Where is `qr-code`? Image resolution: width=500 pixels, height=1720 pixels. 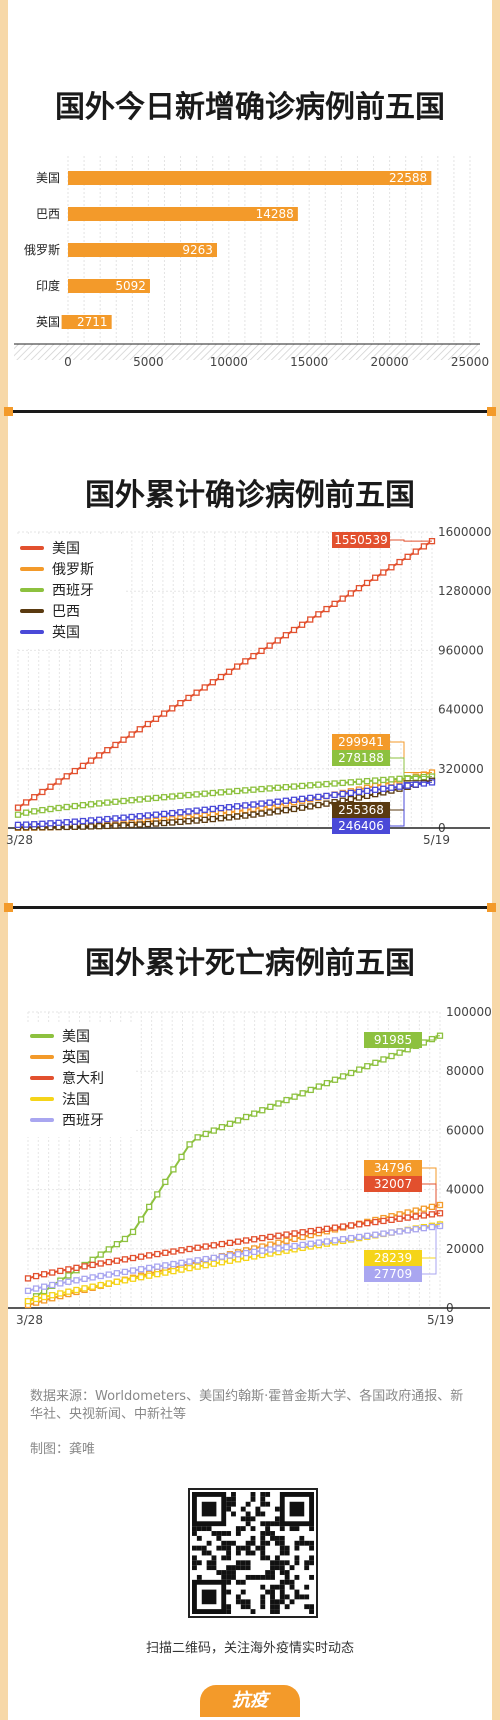 qr-code is located at coordinates (253, 1553).